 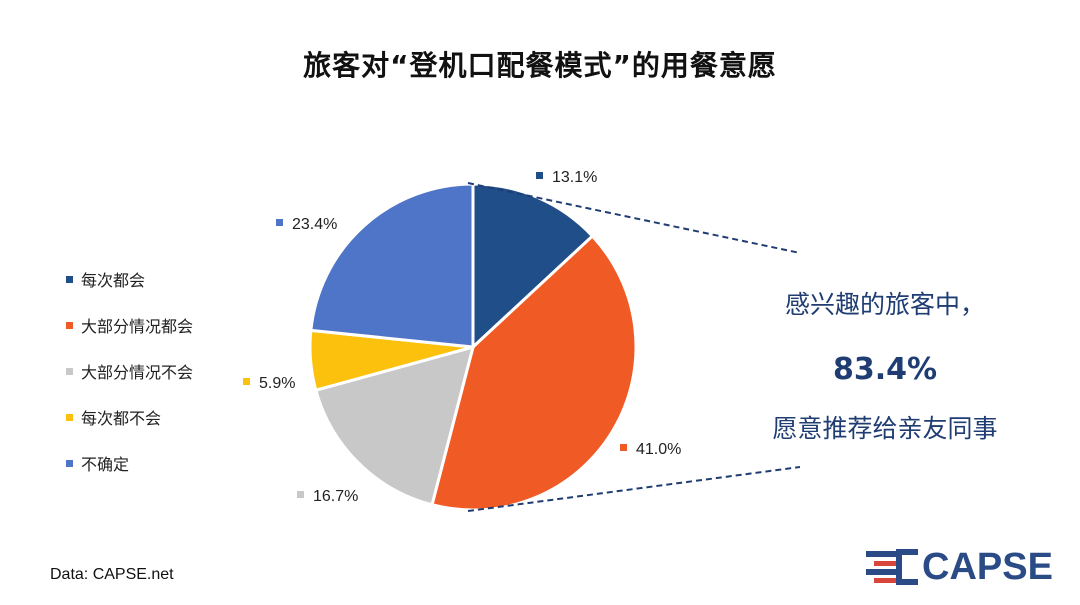 I want to click on data-label: 16.7%, so click(x=335, y=496).